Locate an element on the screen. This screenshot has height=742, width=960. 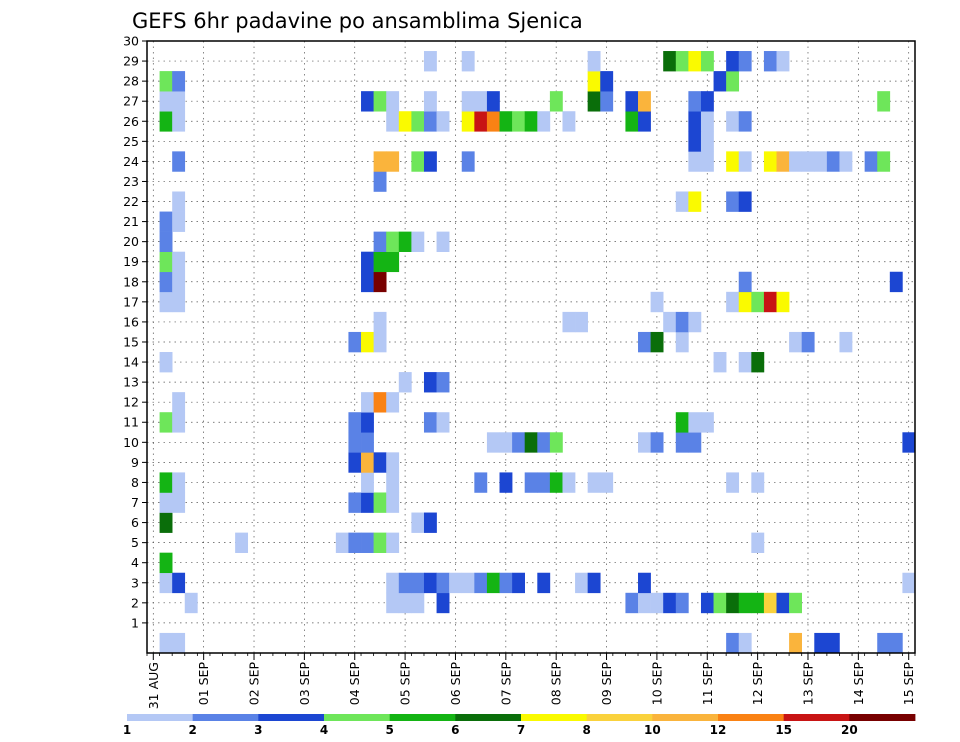
y-tick-label: 18 is located at coordinates (131, 281).